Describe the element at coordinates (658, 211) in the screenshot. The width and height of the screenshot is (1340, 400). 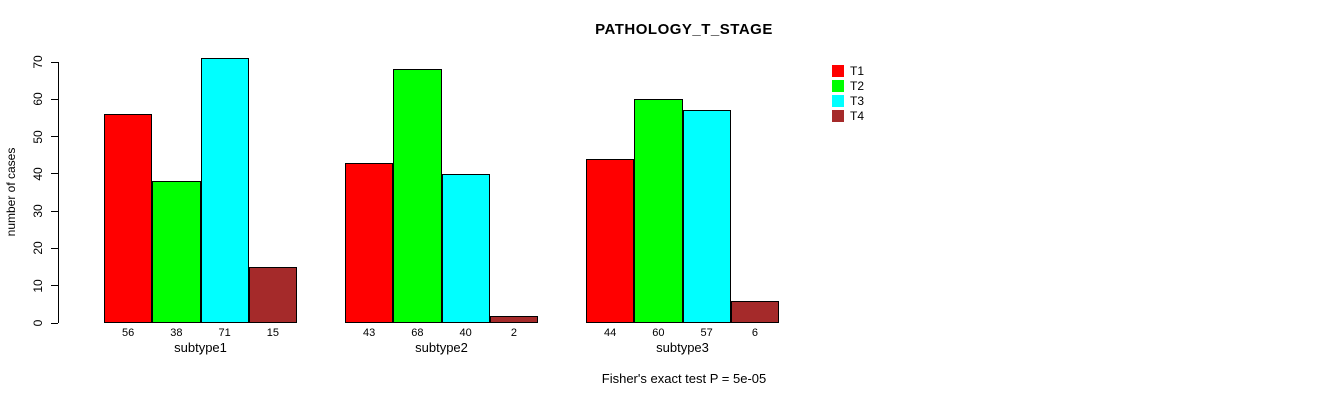
I see `bar-T2-subtype3` at that location.